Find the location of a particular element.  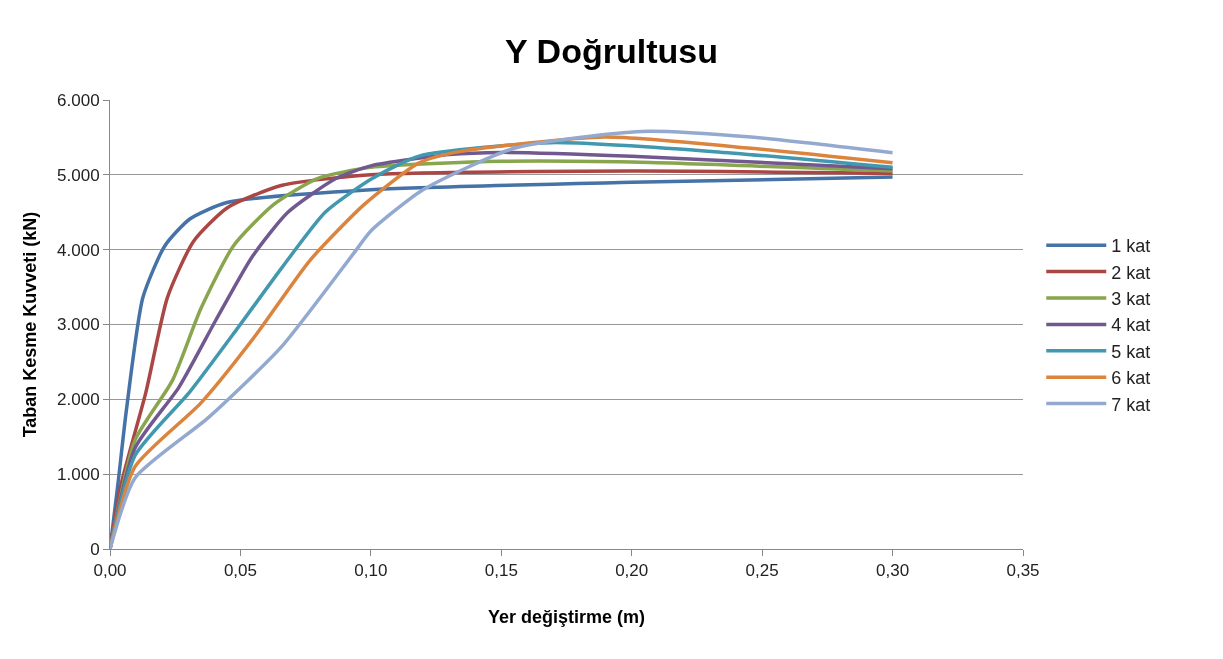

y-tick-label: 3.000 is located at coordinates (78, 325).